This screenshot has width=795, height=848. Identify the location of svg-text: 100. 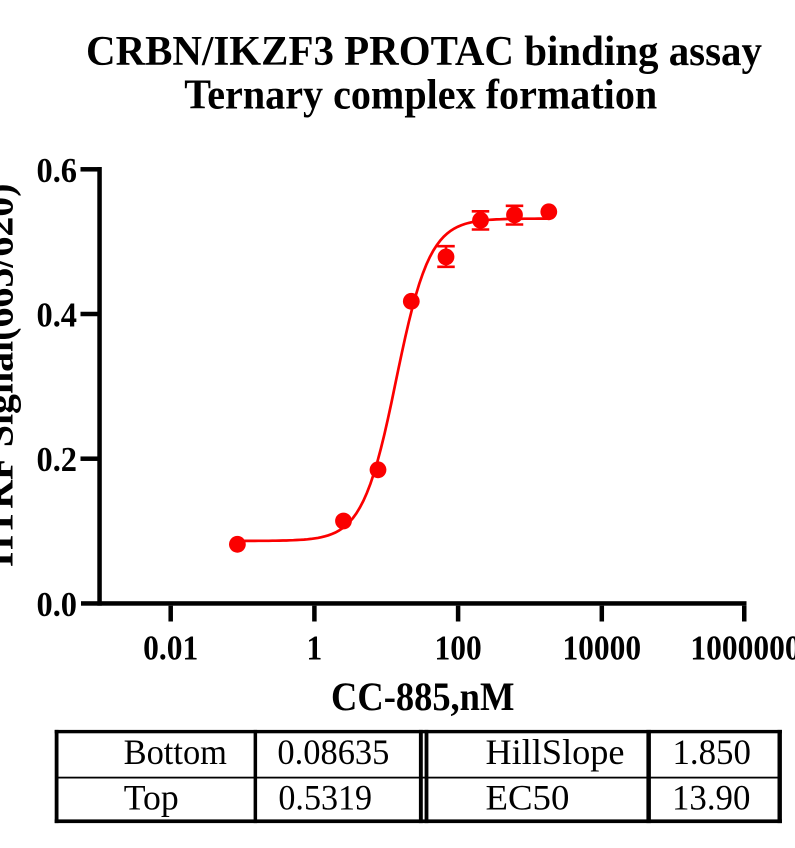
(458, 647).